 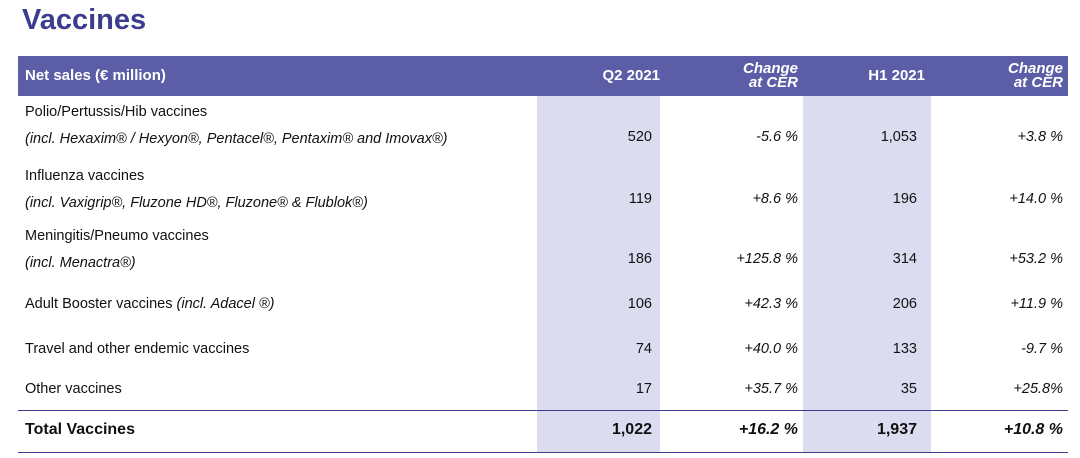 I want to click on row-label: Other vaccines, so click(x=73, y=389).